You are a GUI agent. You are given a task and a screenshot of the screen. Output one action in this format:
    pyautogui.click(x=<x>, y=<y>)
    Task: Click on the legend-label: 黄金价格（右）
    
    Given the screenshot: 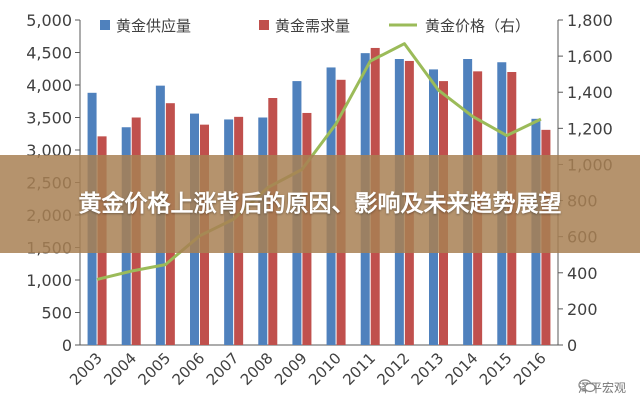 What is the action you would take?
    pyautogui.click(x=477, y=26)
    